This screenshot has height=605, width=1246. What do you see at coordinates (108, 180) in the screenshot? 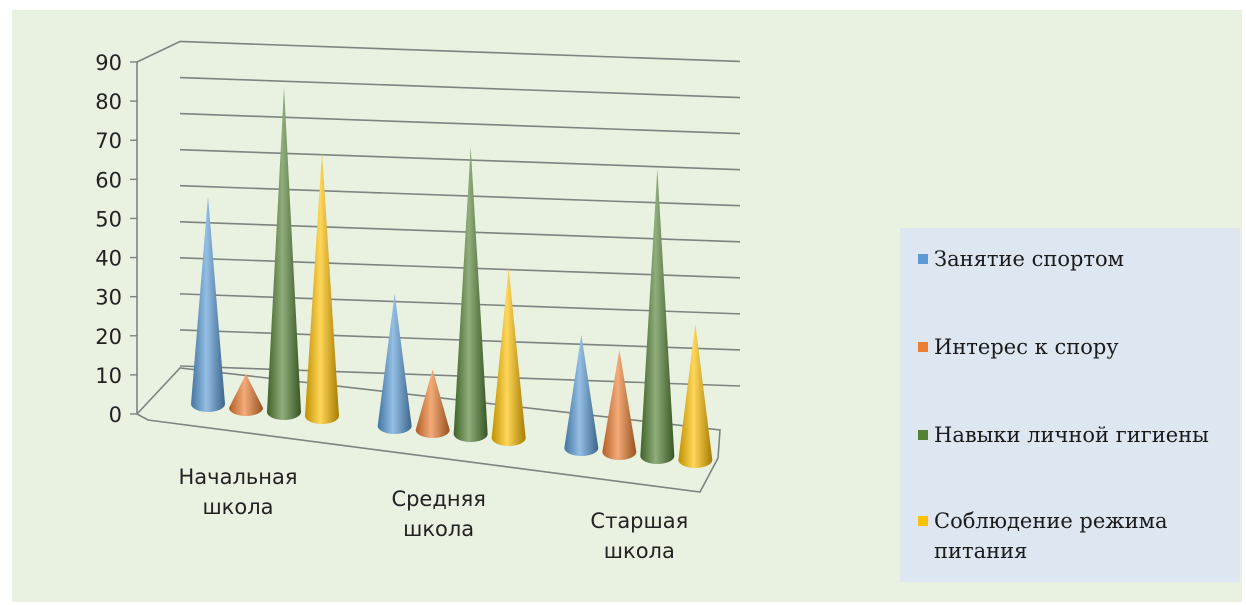
I see `y-tick-label: 60` at bounding box center [108, 180].